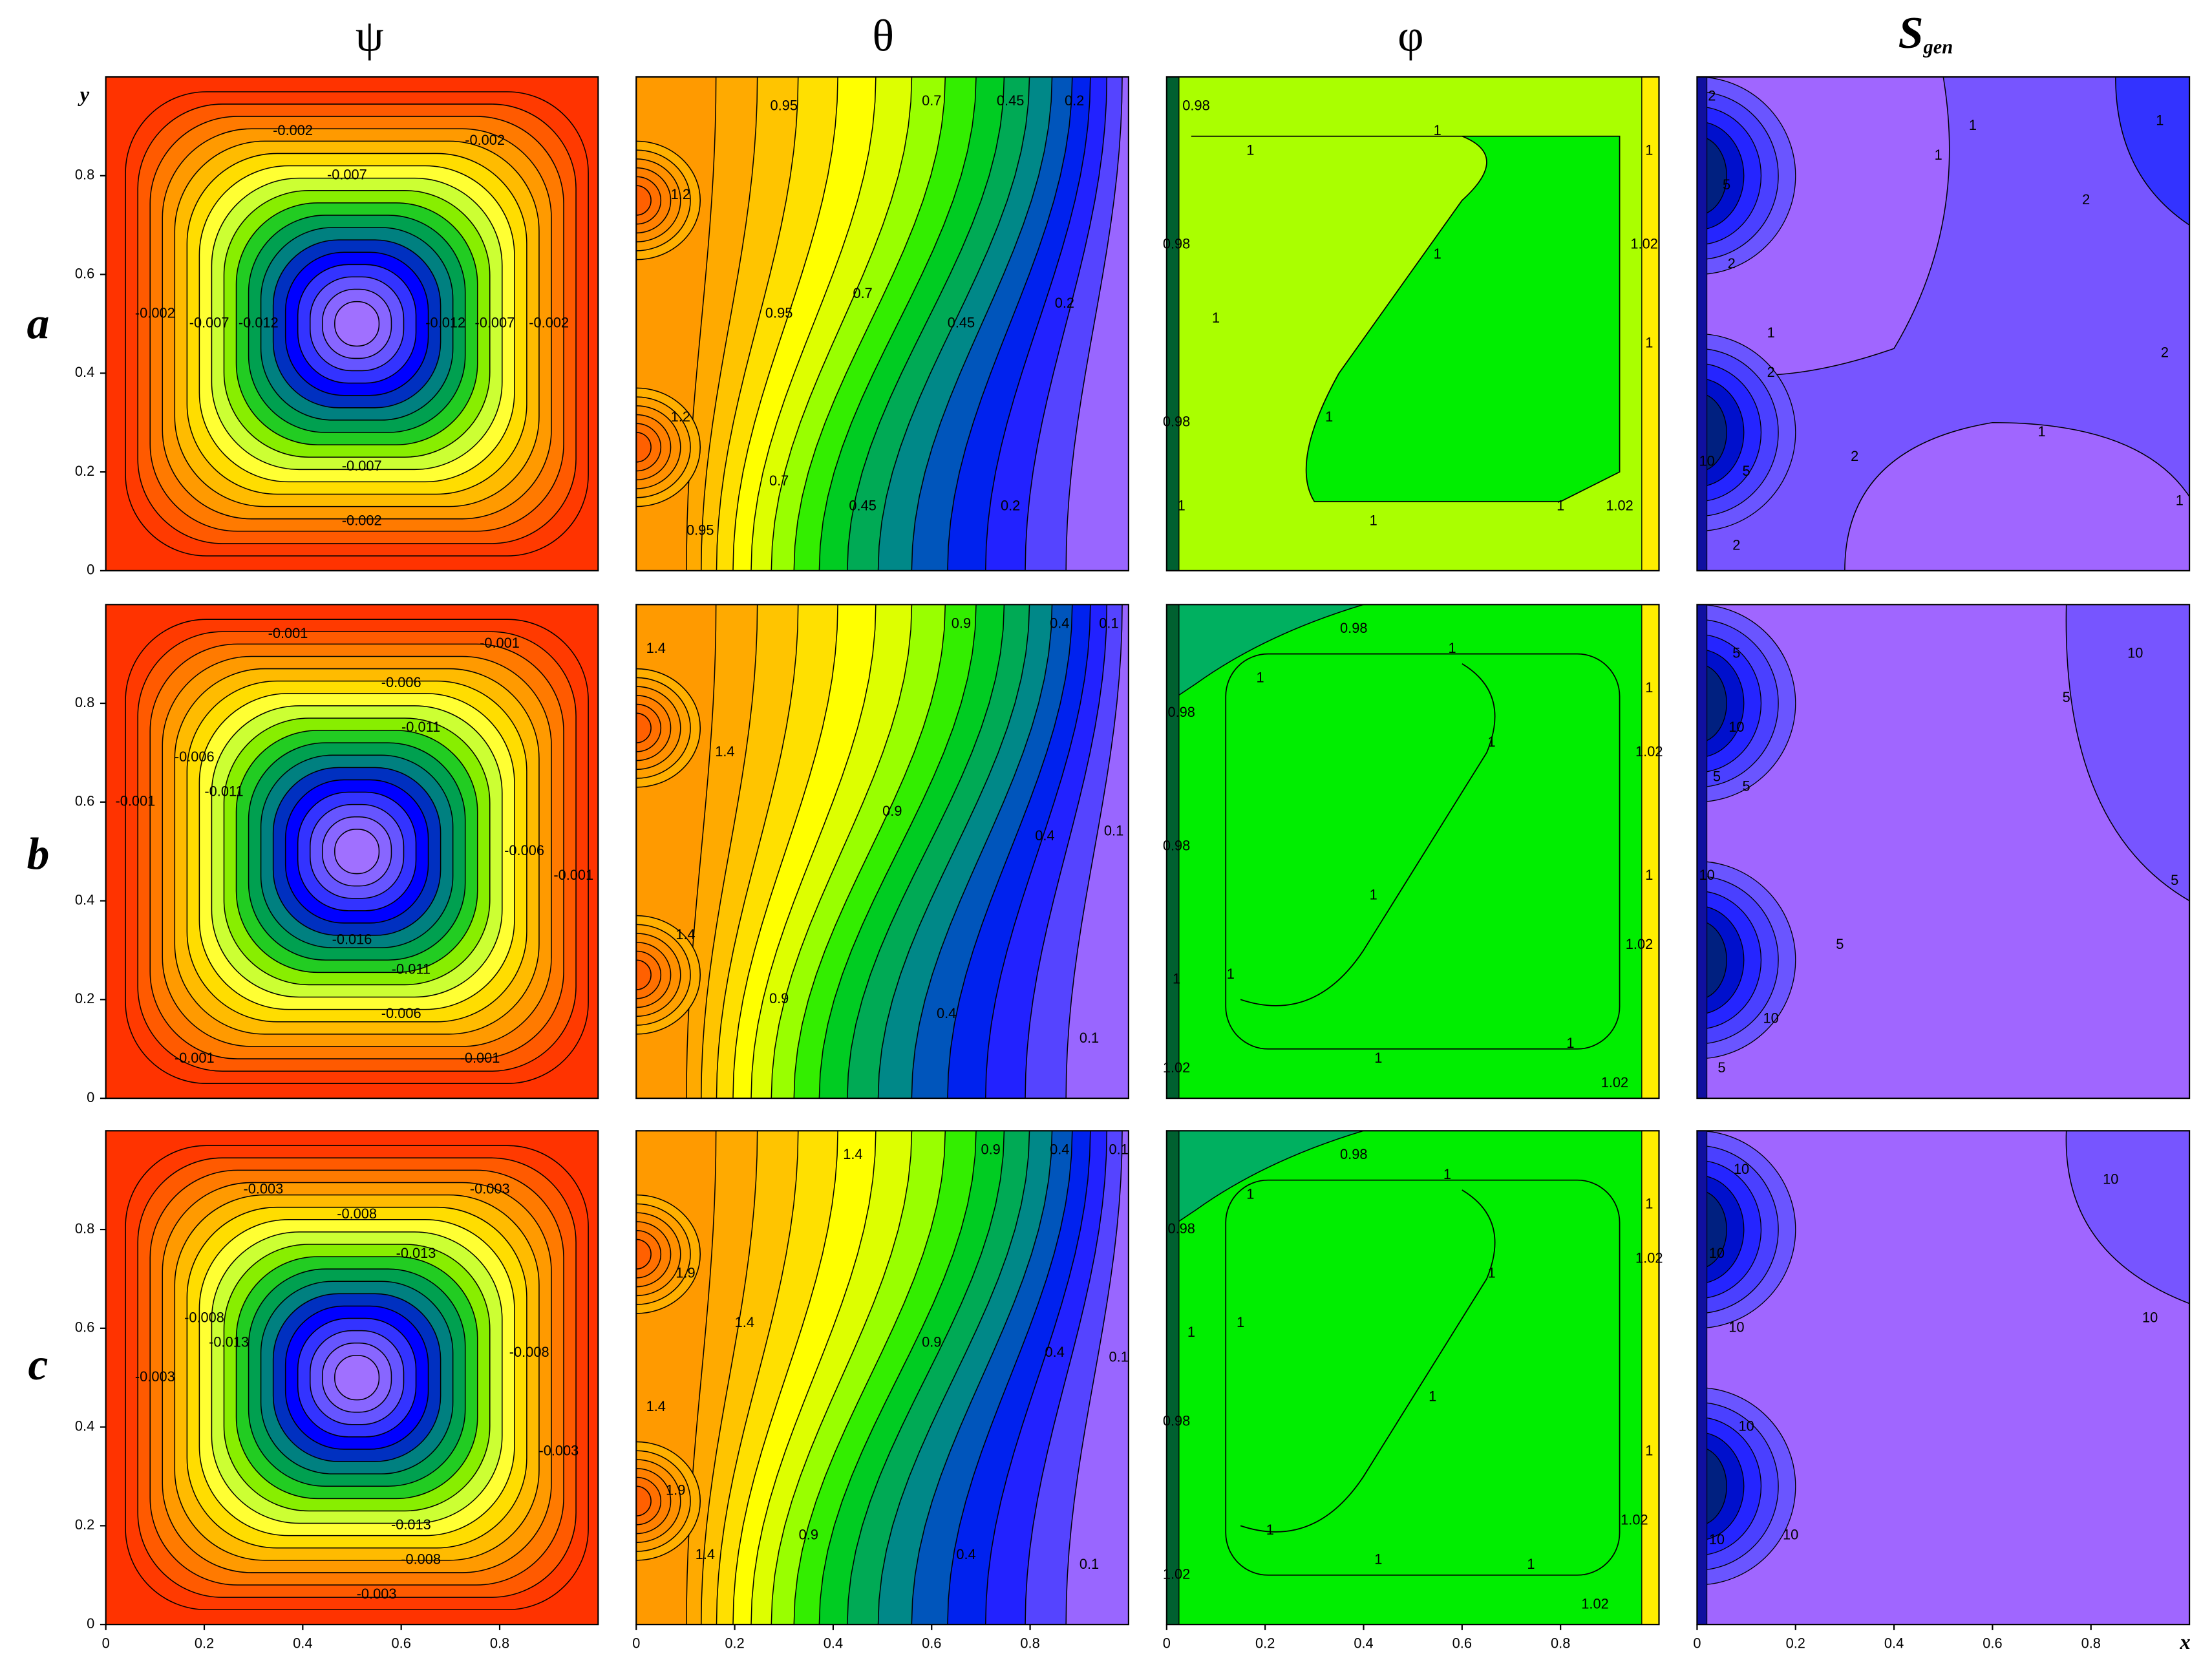 This screenshot has height=1669, width=2212. Describe the element at coordinates (38, 854) in the screenshot. I see `row-label: b` at that location.